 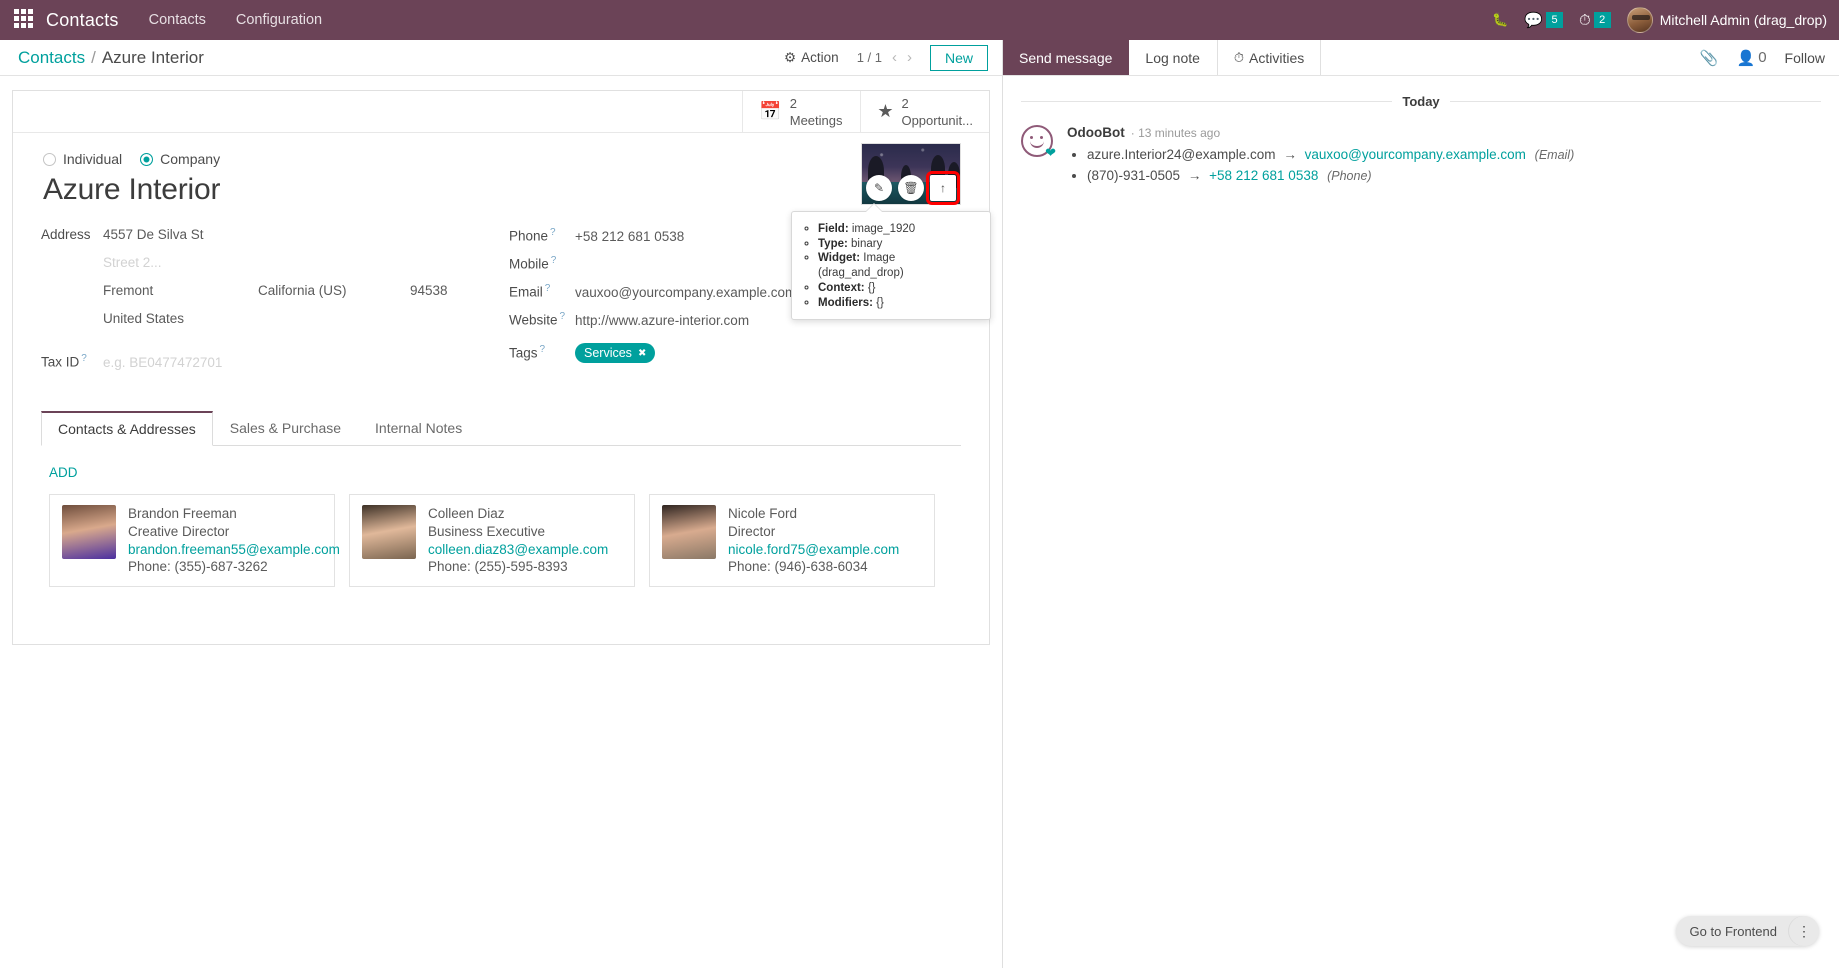 I want to click on tracking-new-value: +58 212 681 0538, so click(x=1264, y=175).